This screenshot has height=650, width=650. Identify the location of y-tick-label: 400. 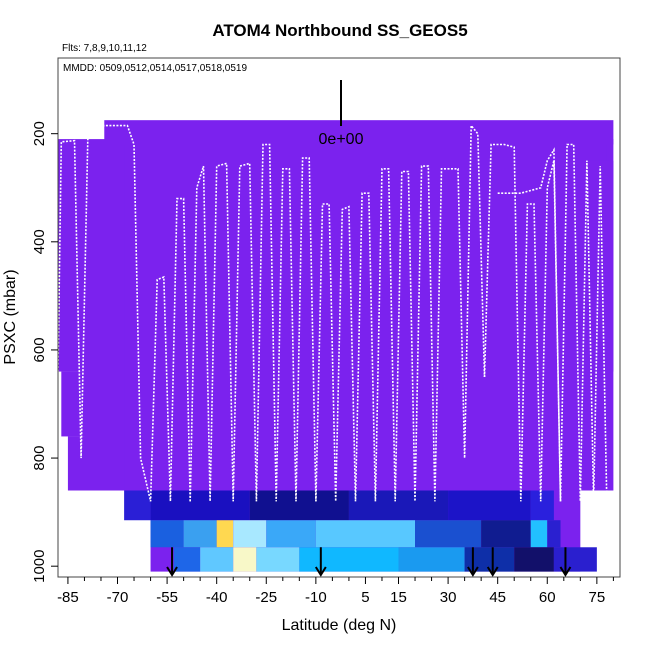
(39, 241).